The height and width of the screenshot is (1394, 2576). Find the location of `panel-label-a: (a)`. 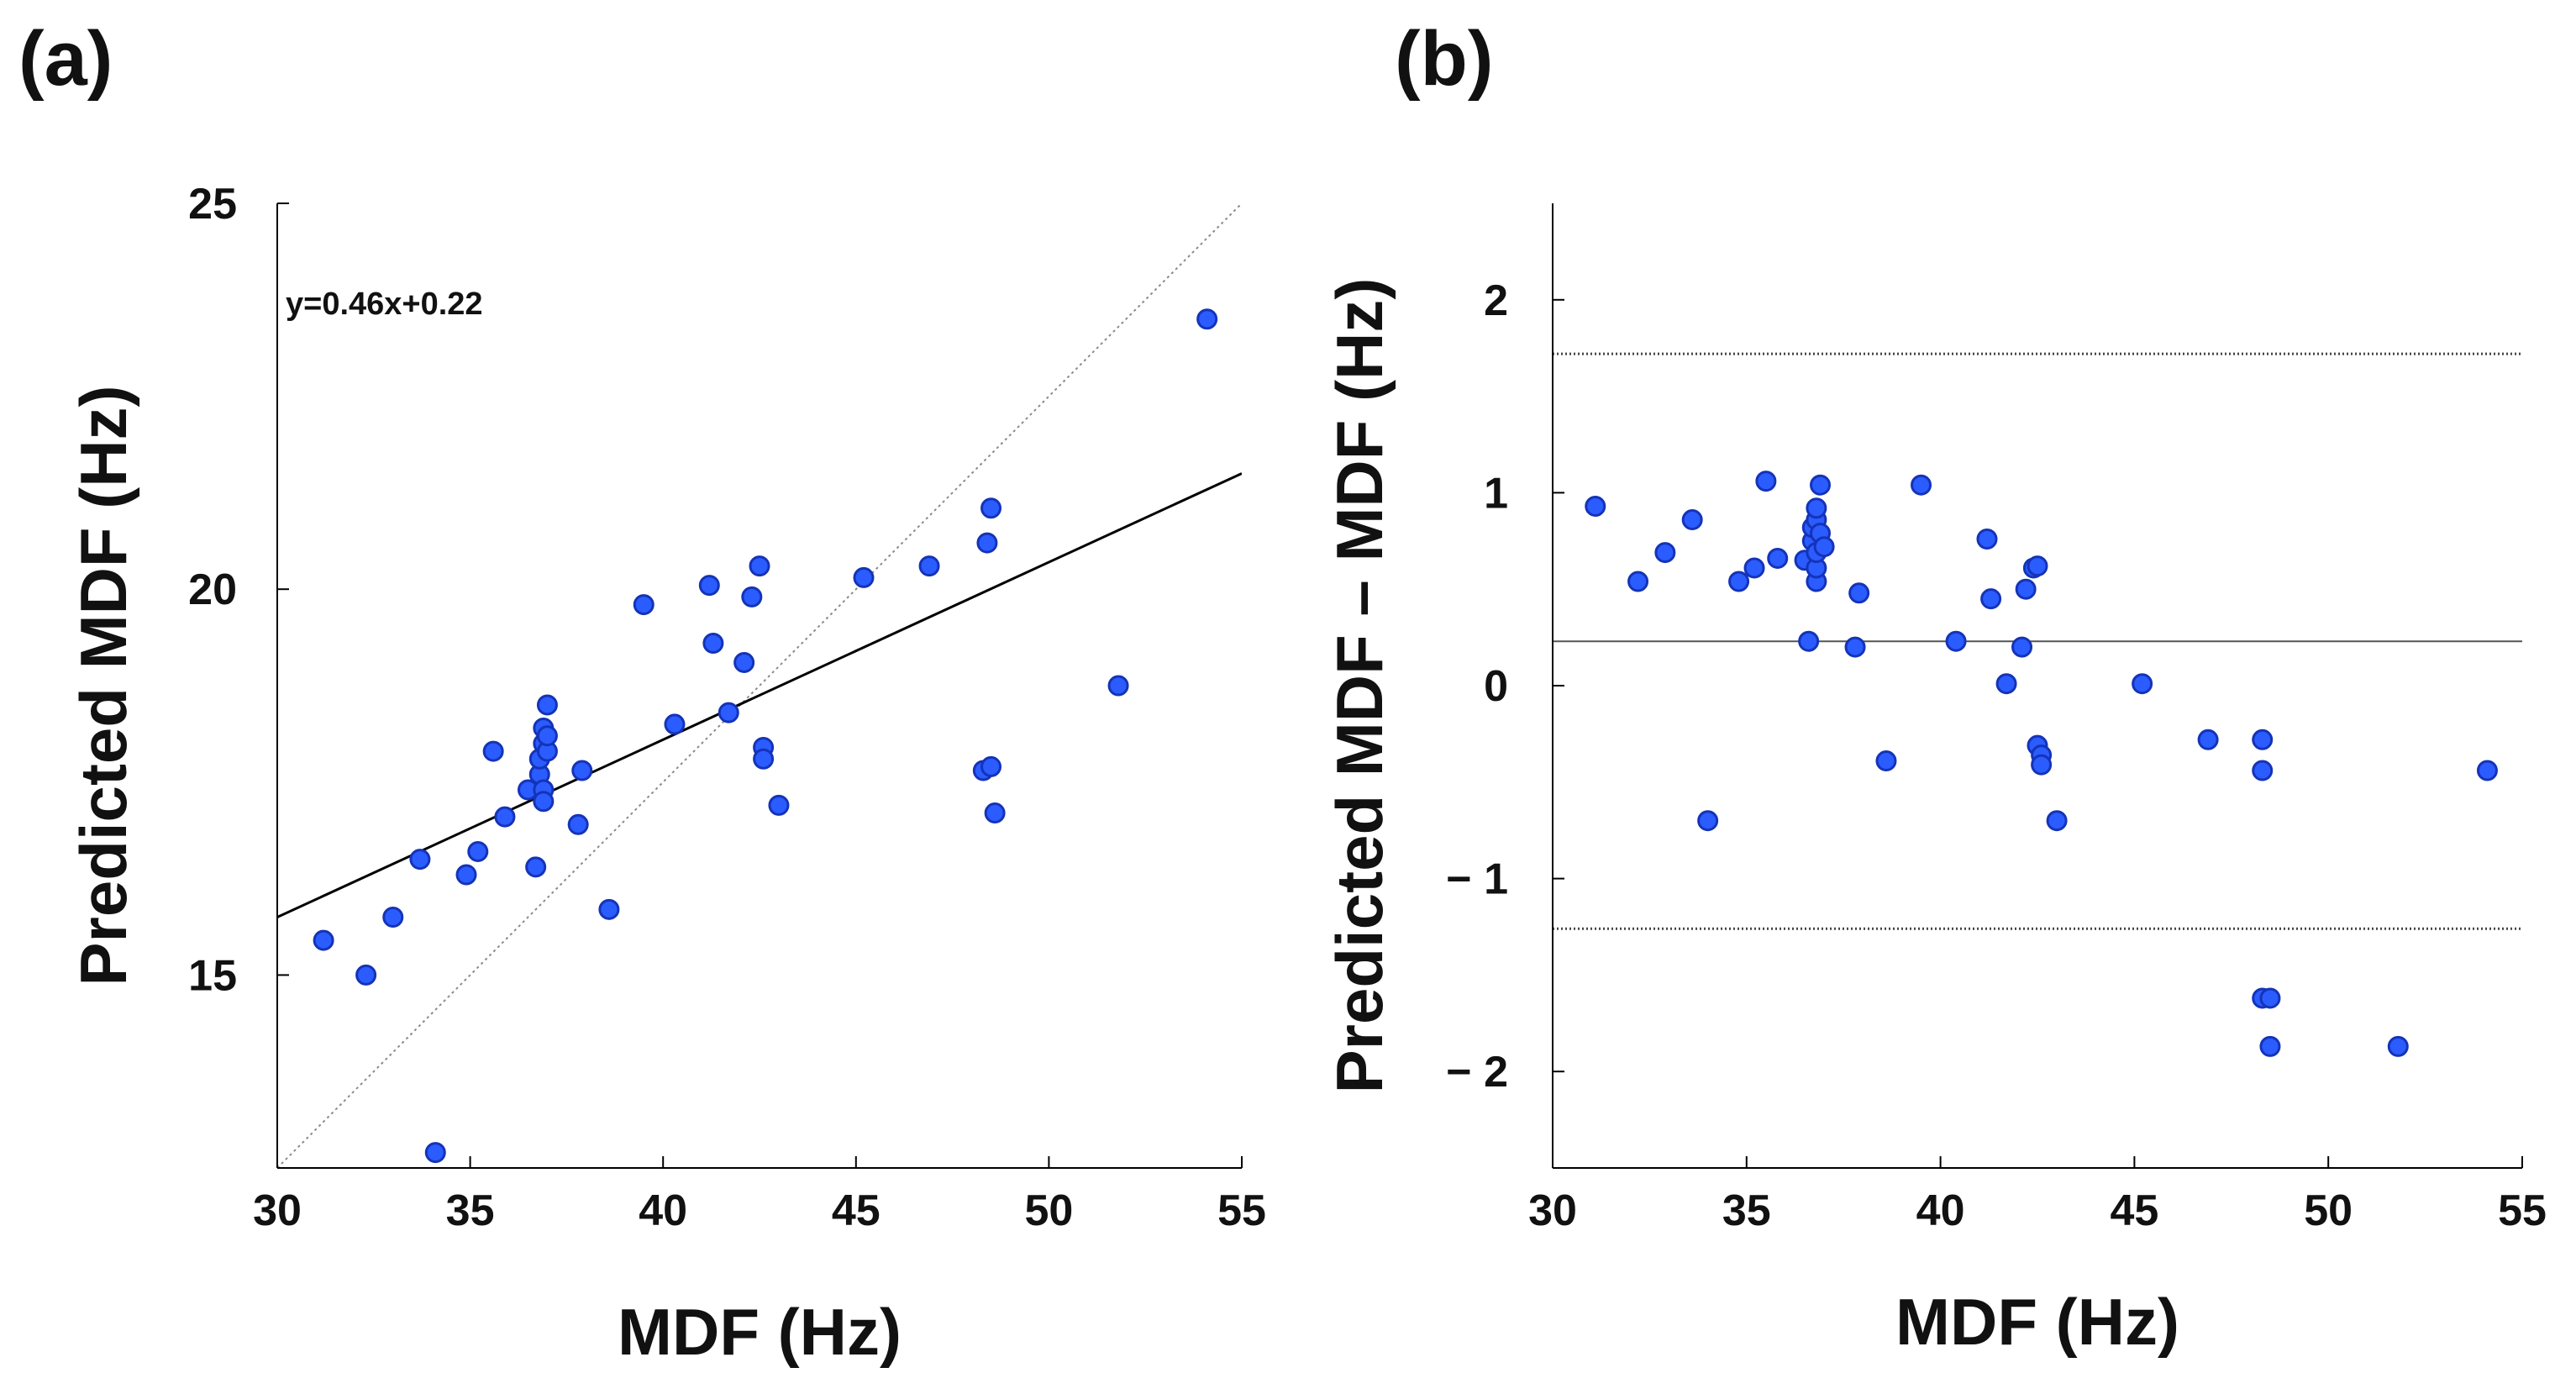

panel-label-a: (a) is located at coordinates (65, 59).